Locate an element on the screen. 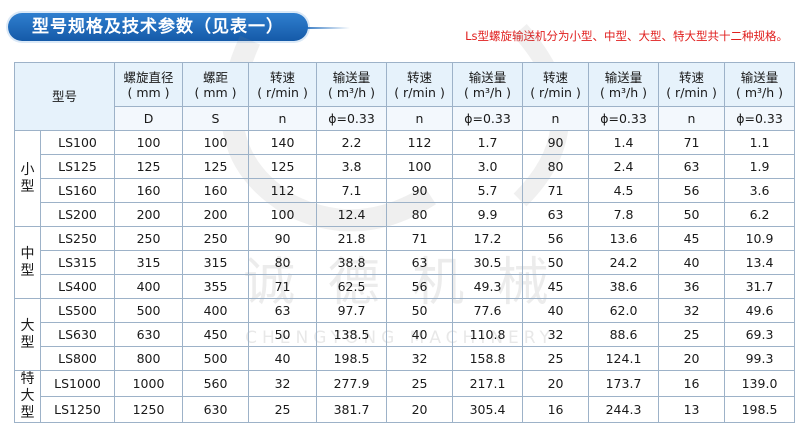 The width and height of the screenshot is (800, 447). model-cell: LS160 is located at coordinates (77, 190).